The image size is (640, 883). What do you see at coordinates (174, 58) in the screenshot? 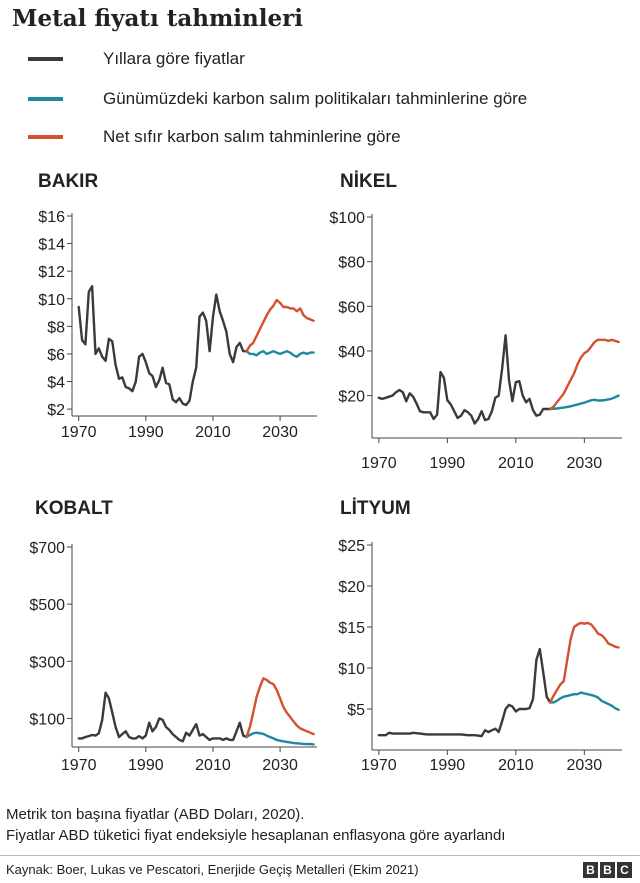
I see `legend-label-historical: Yıllara göre fiyatlar` at bounding box center [174, 58].